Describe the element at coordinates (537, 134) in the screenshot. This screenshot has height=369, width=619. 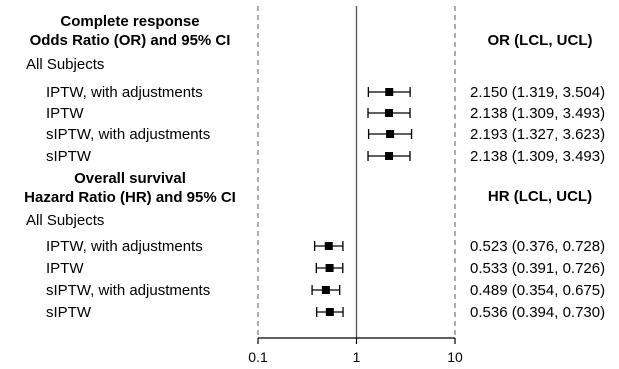
I see `estimate-text: 2.193 (1.327, 3.623)` at that location.